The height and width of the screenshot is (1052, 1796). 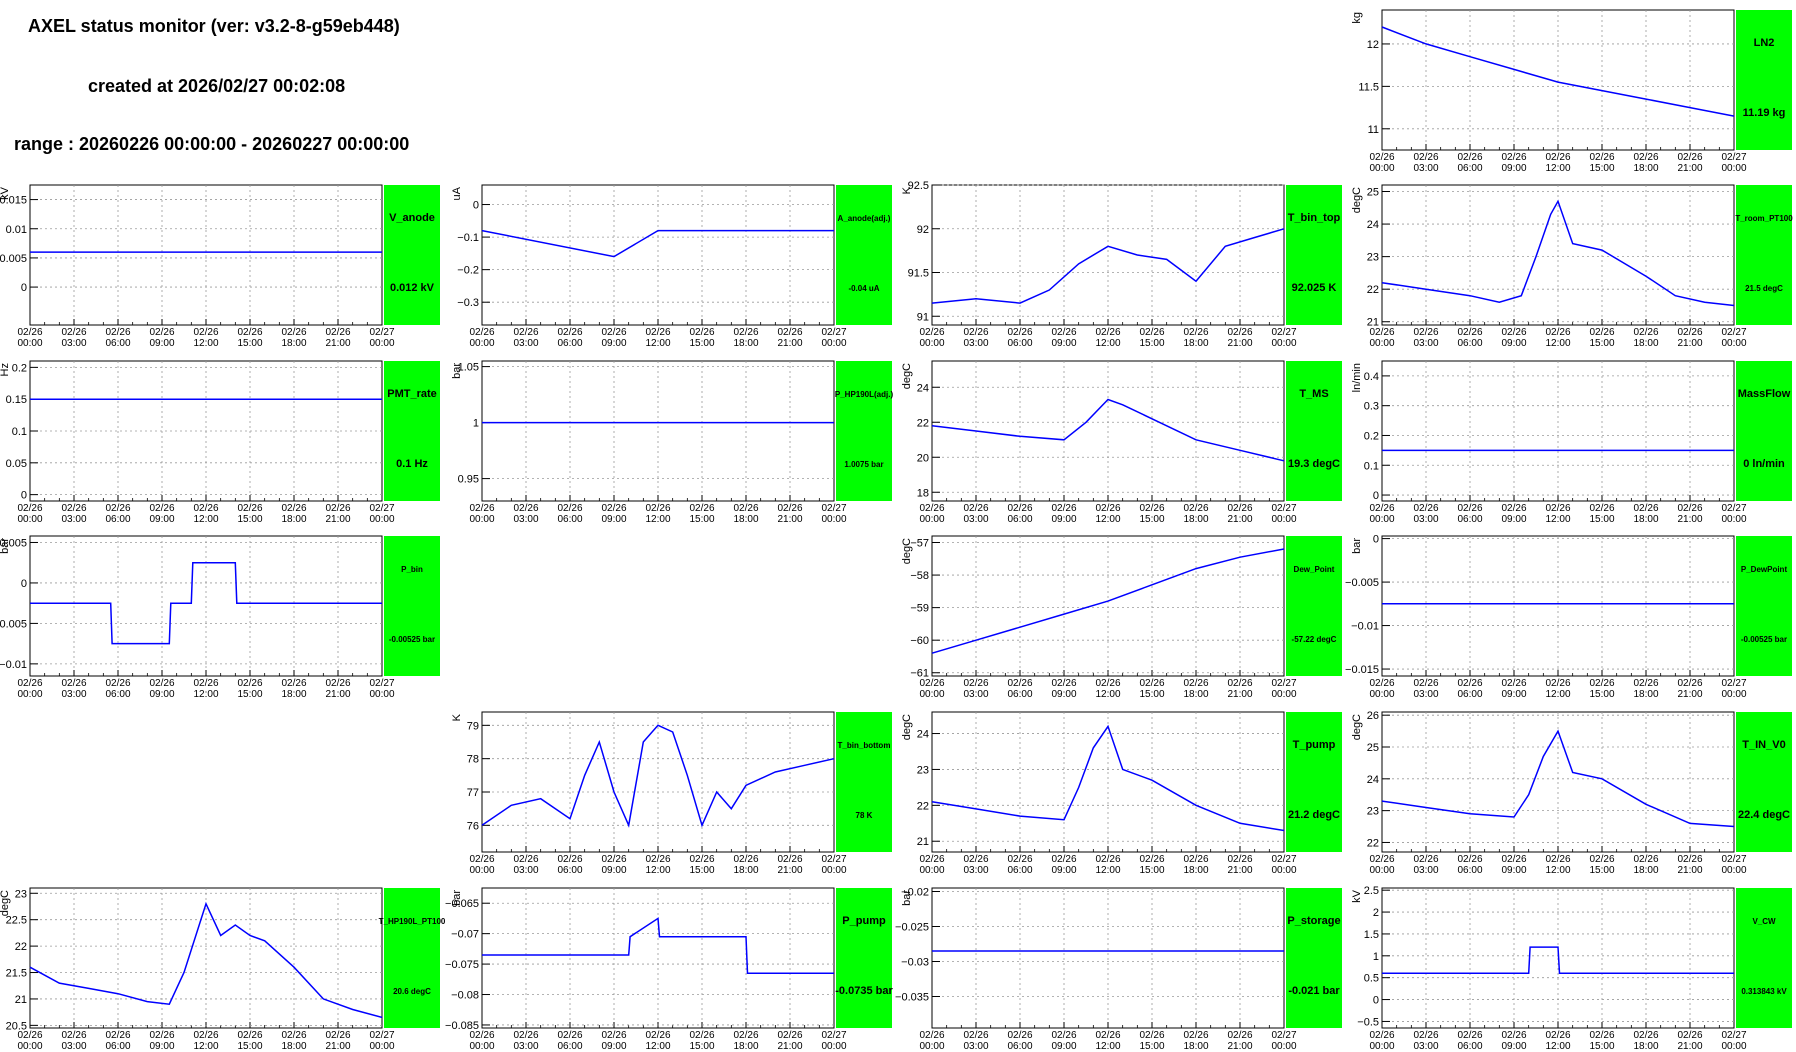 What do you see at coordinates (1376, 1001) in the screenshot?
I see `y-tick-label: 0` at bounding box center [1376, 1001].